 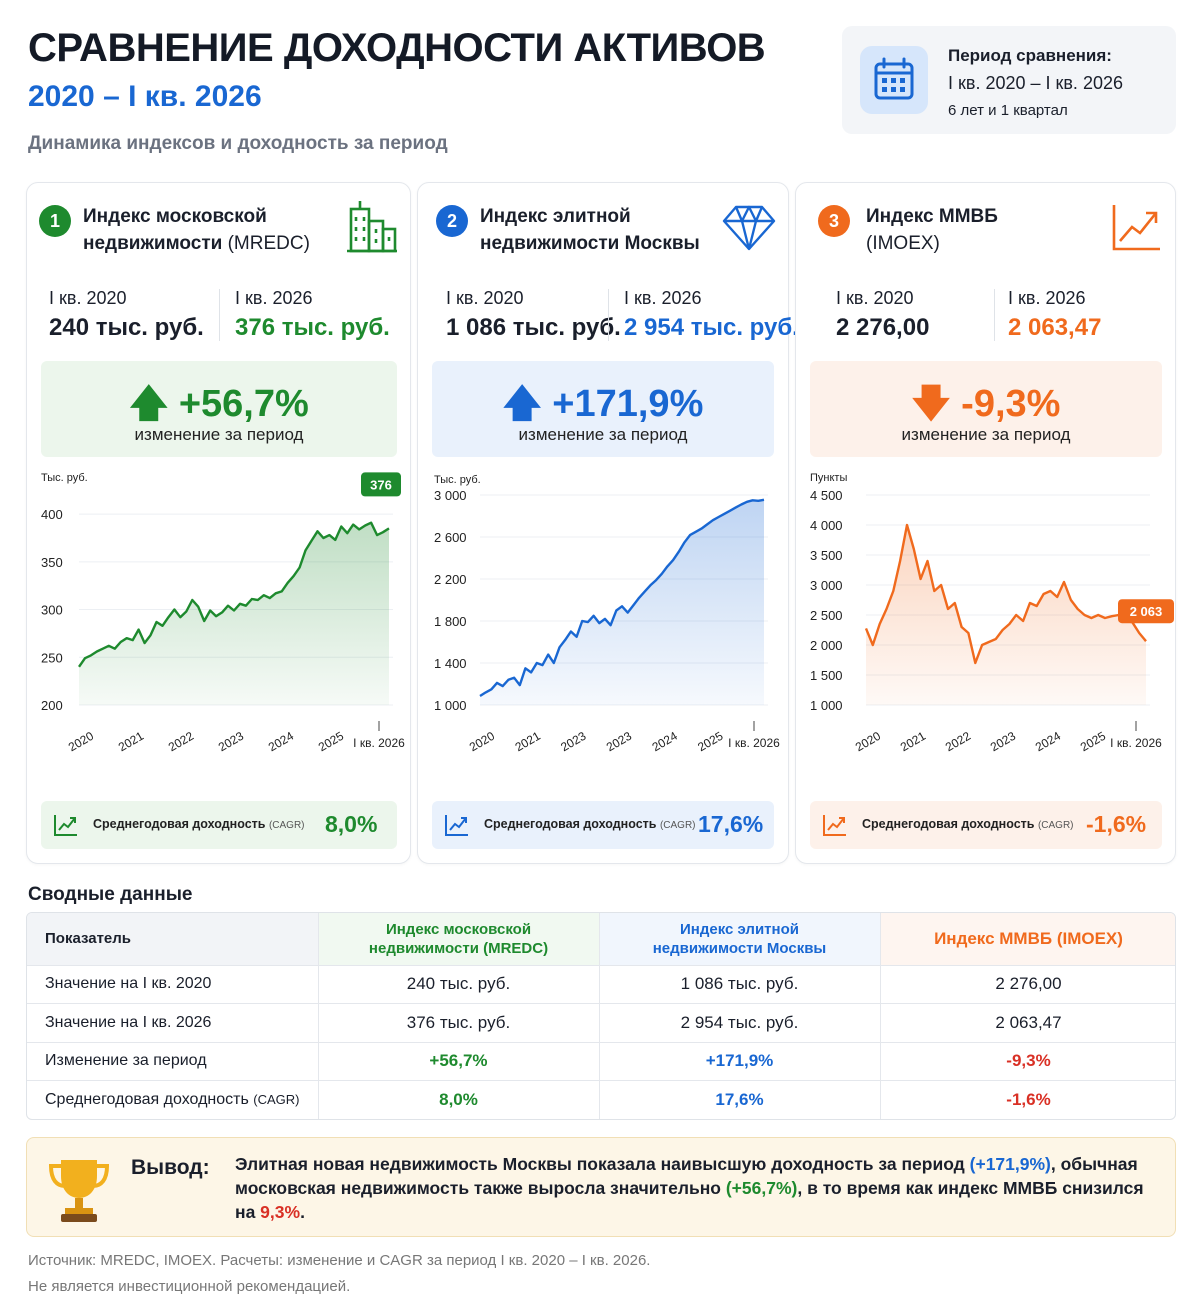 I want to click on series-area, so click(x=234, y=613).